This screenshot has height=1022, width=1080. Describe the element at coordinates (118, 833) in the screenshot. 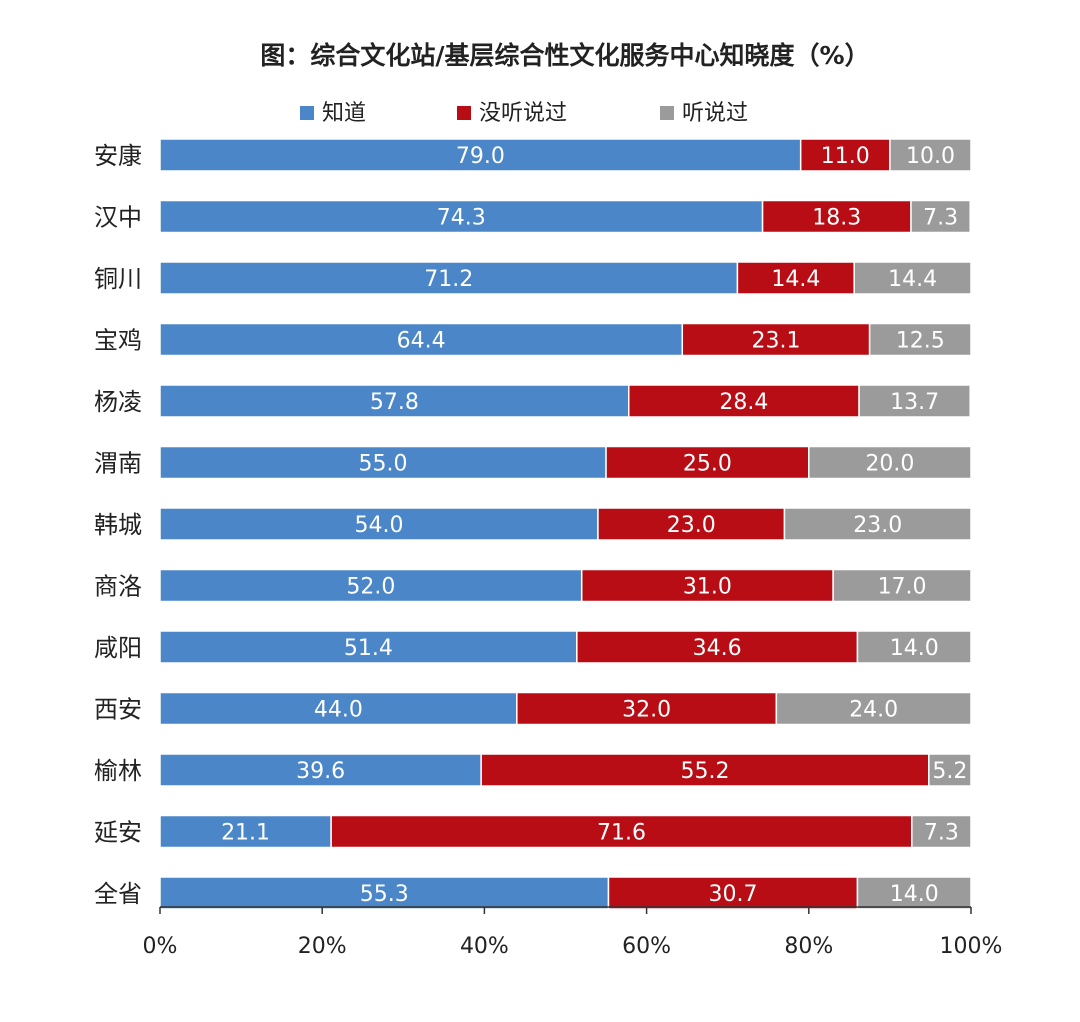

I see `category-label: 延安` at that location.